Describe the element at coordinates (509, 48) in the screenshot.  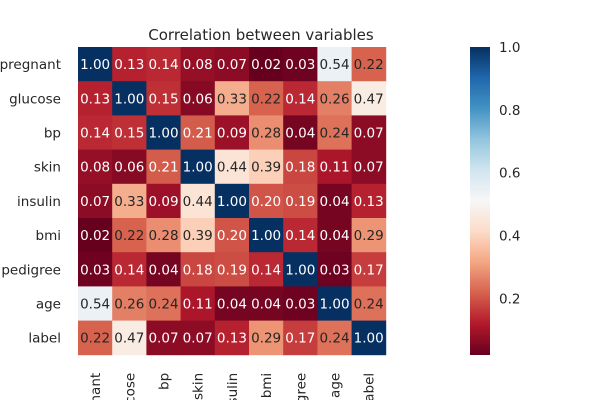
I see `colorbar-tick-label: 1.0` at that location.